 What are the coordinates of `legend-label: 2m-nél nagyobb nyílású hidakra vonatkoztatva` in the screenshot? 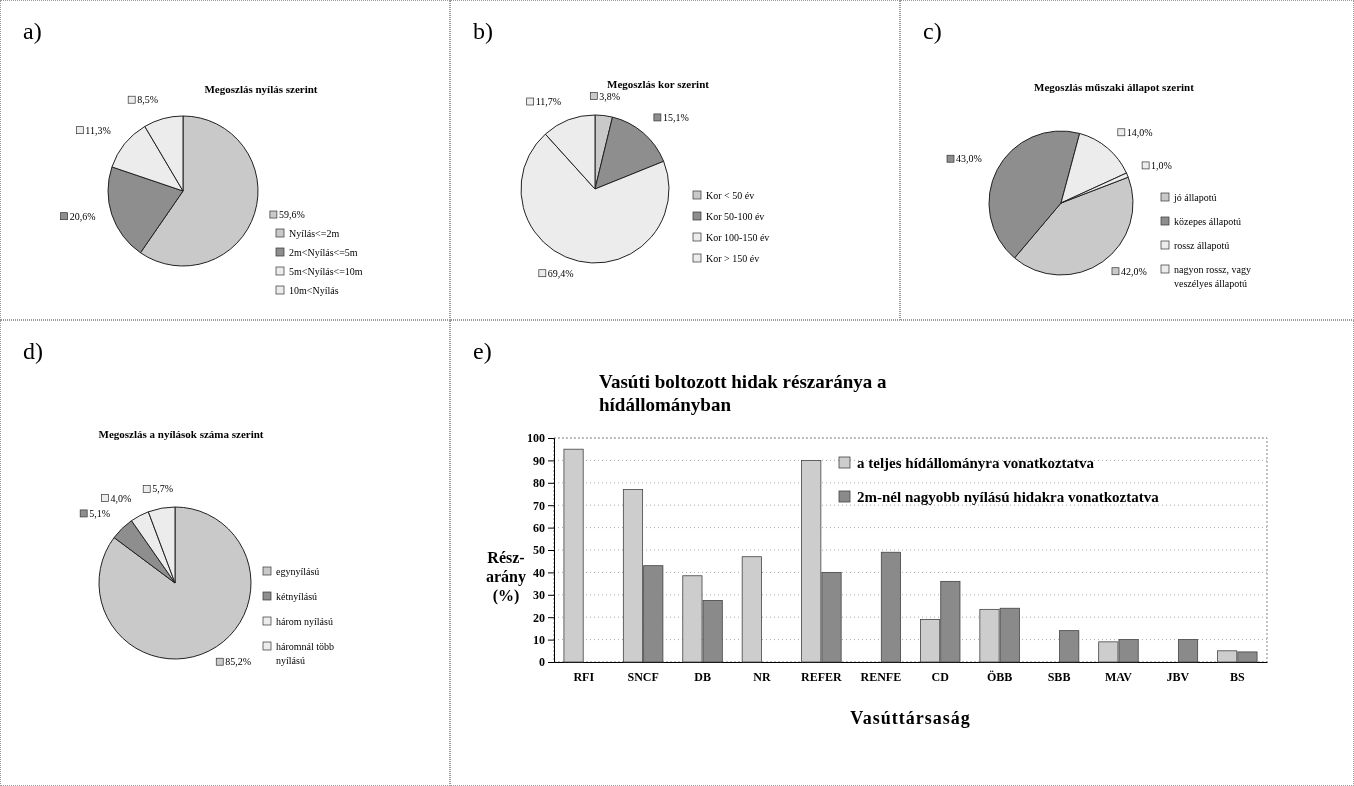 It's located at (1008, 497).